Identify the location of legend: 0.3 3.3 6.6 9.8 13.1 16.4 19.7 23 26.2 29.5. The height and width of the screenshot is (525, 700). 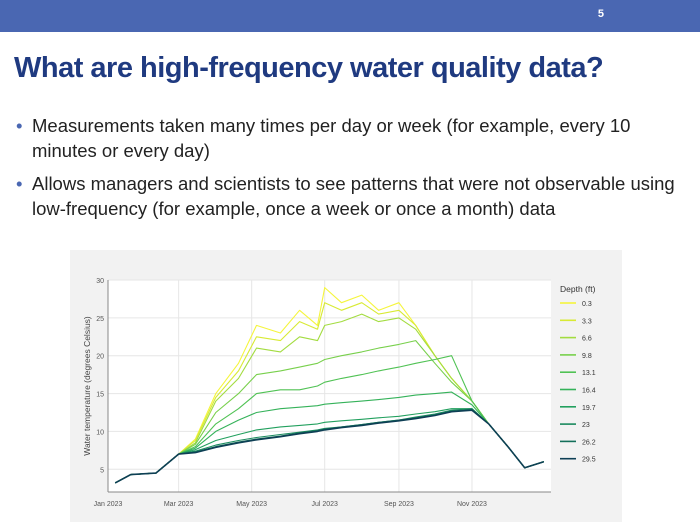
(578, 382).